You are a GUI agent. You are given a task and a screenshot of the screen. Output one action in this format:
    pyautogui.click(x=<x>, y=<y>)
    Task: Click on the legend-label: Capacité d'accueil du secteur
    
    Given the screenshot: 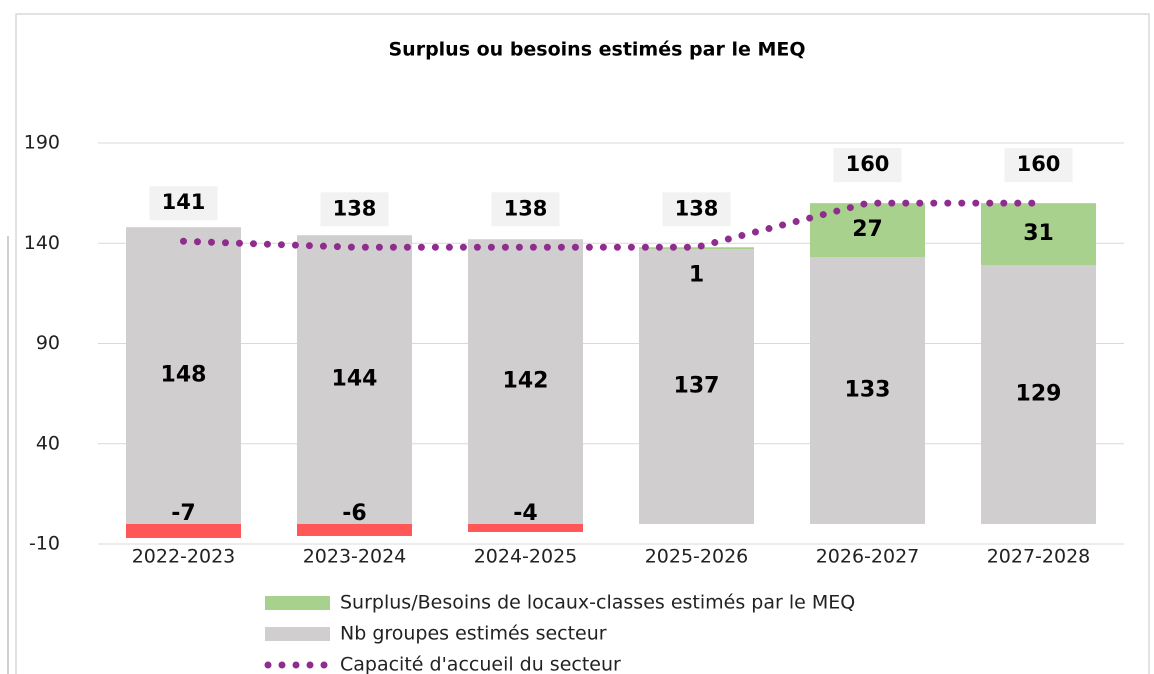 What is the action you would take?
    pyautogui.click(x=480, y=664)
    